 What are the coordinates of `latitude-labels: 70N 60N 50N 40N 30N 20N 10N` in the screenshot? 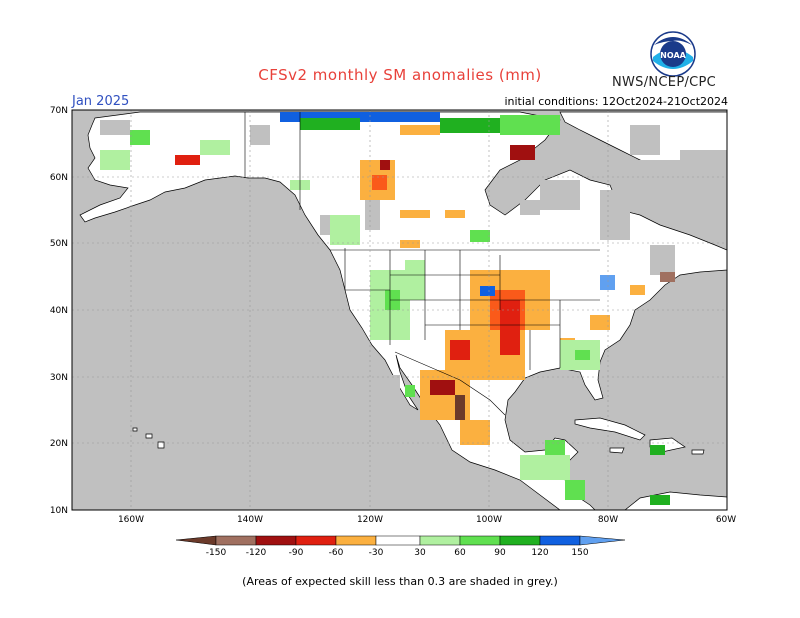 It's located at (59, 311).